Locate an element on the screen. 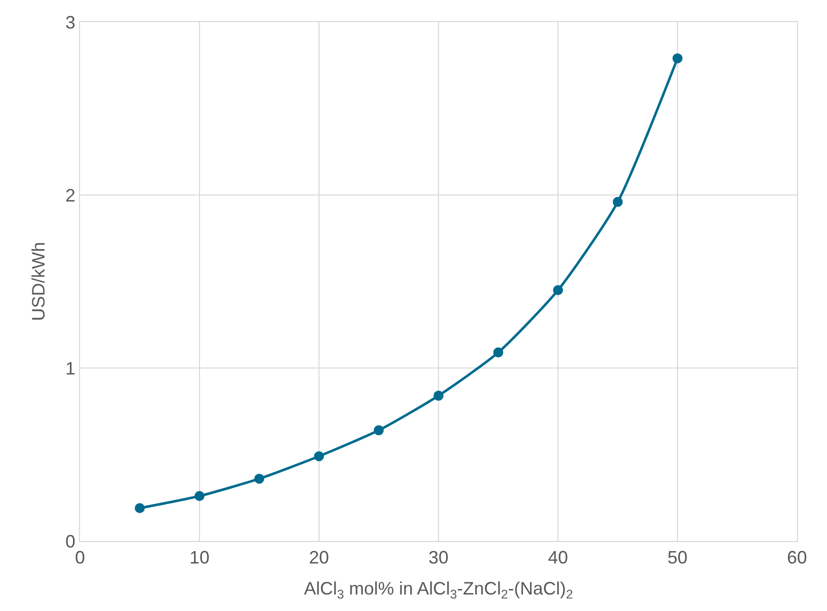 This screenshot has width=827, height=611. y-tick-label: 1 is located at coordinates (70, 368).